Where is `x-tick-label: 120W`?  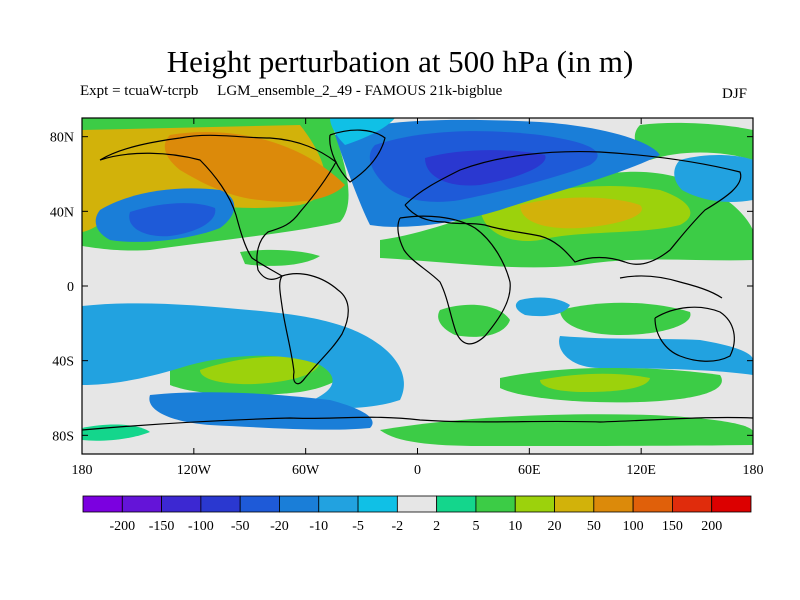 x-tick-label: 120W is located at coordinates (194, 470).